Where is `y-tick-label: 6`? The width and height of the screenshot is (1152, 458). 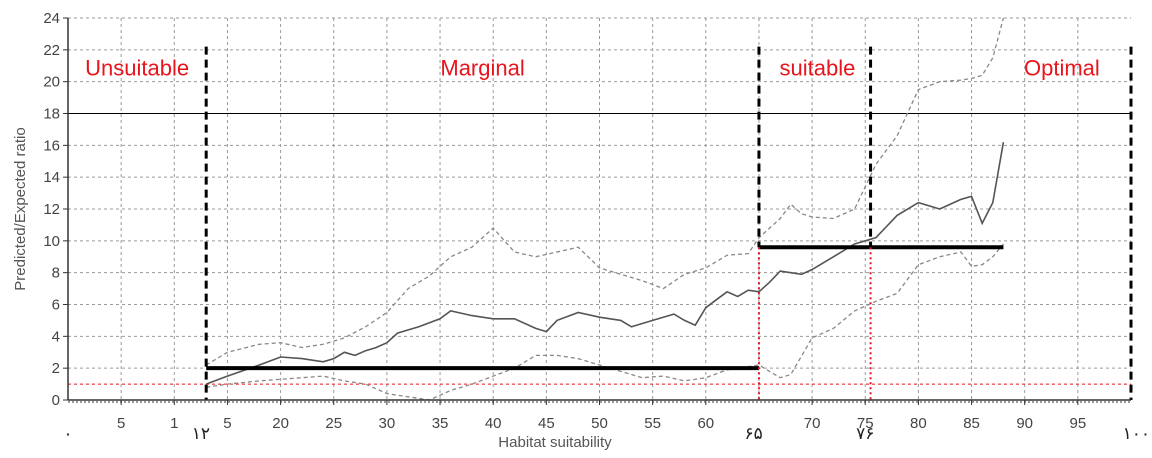
y-tick-label: 6 is located at coordinates (56, 305).